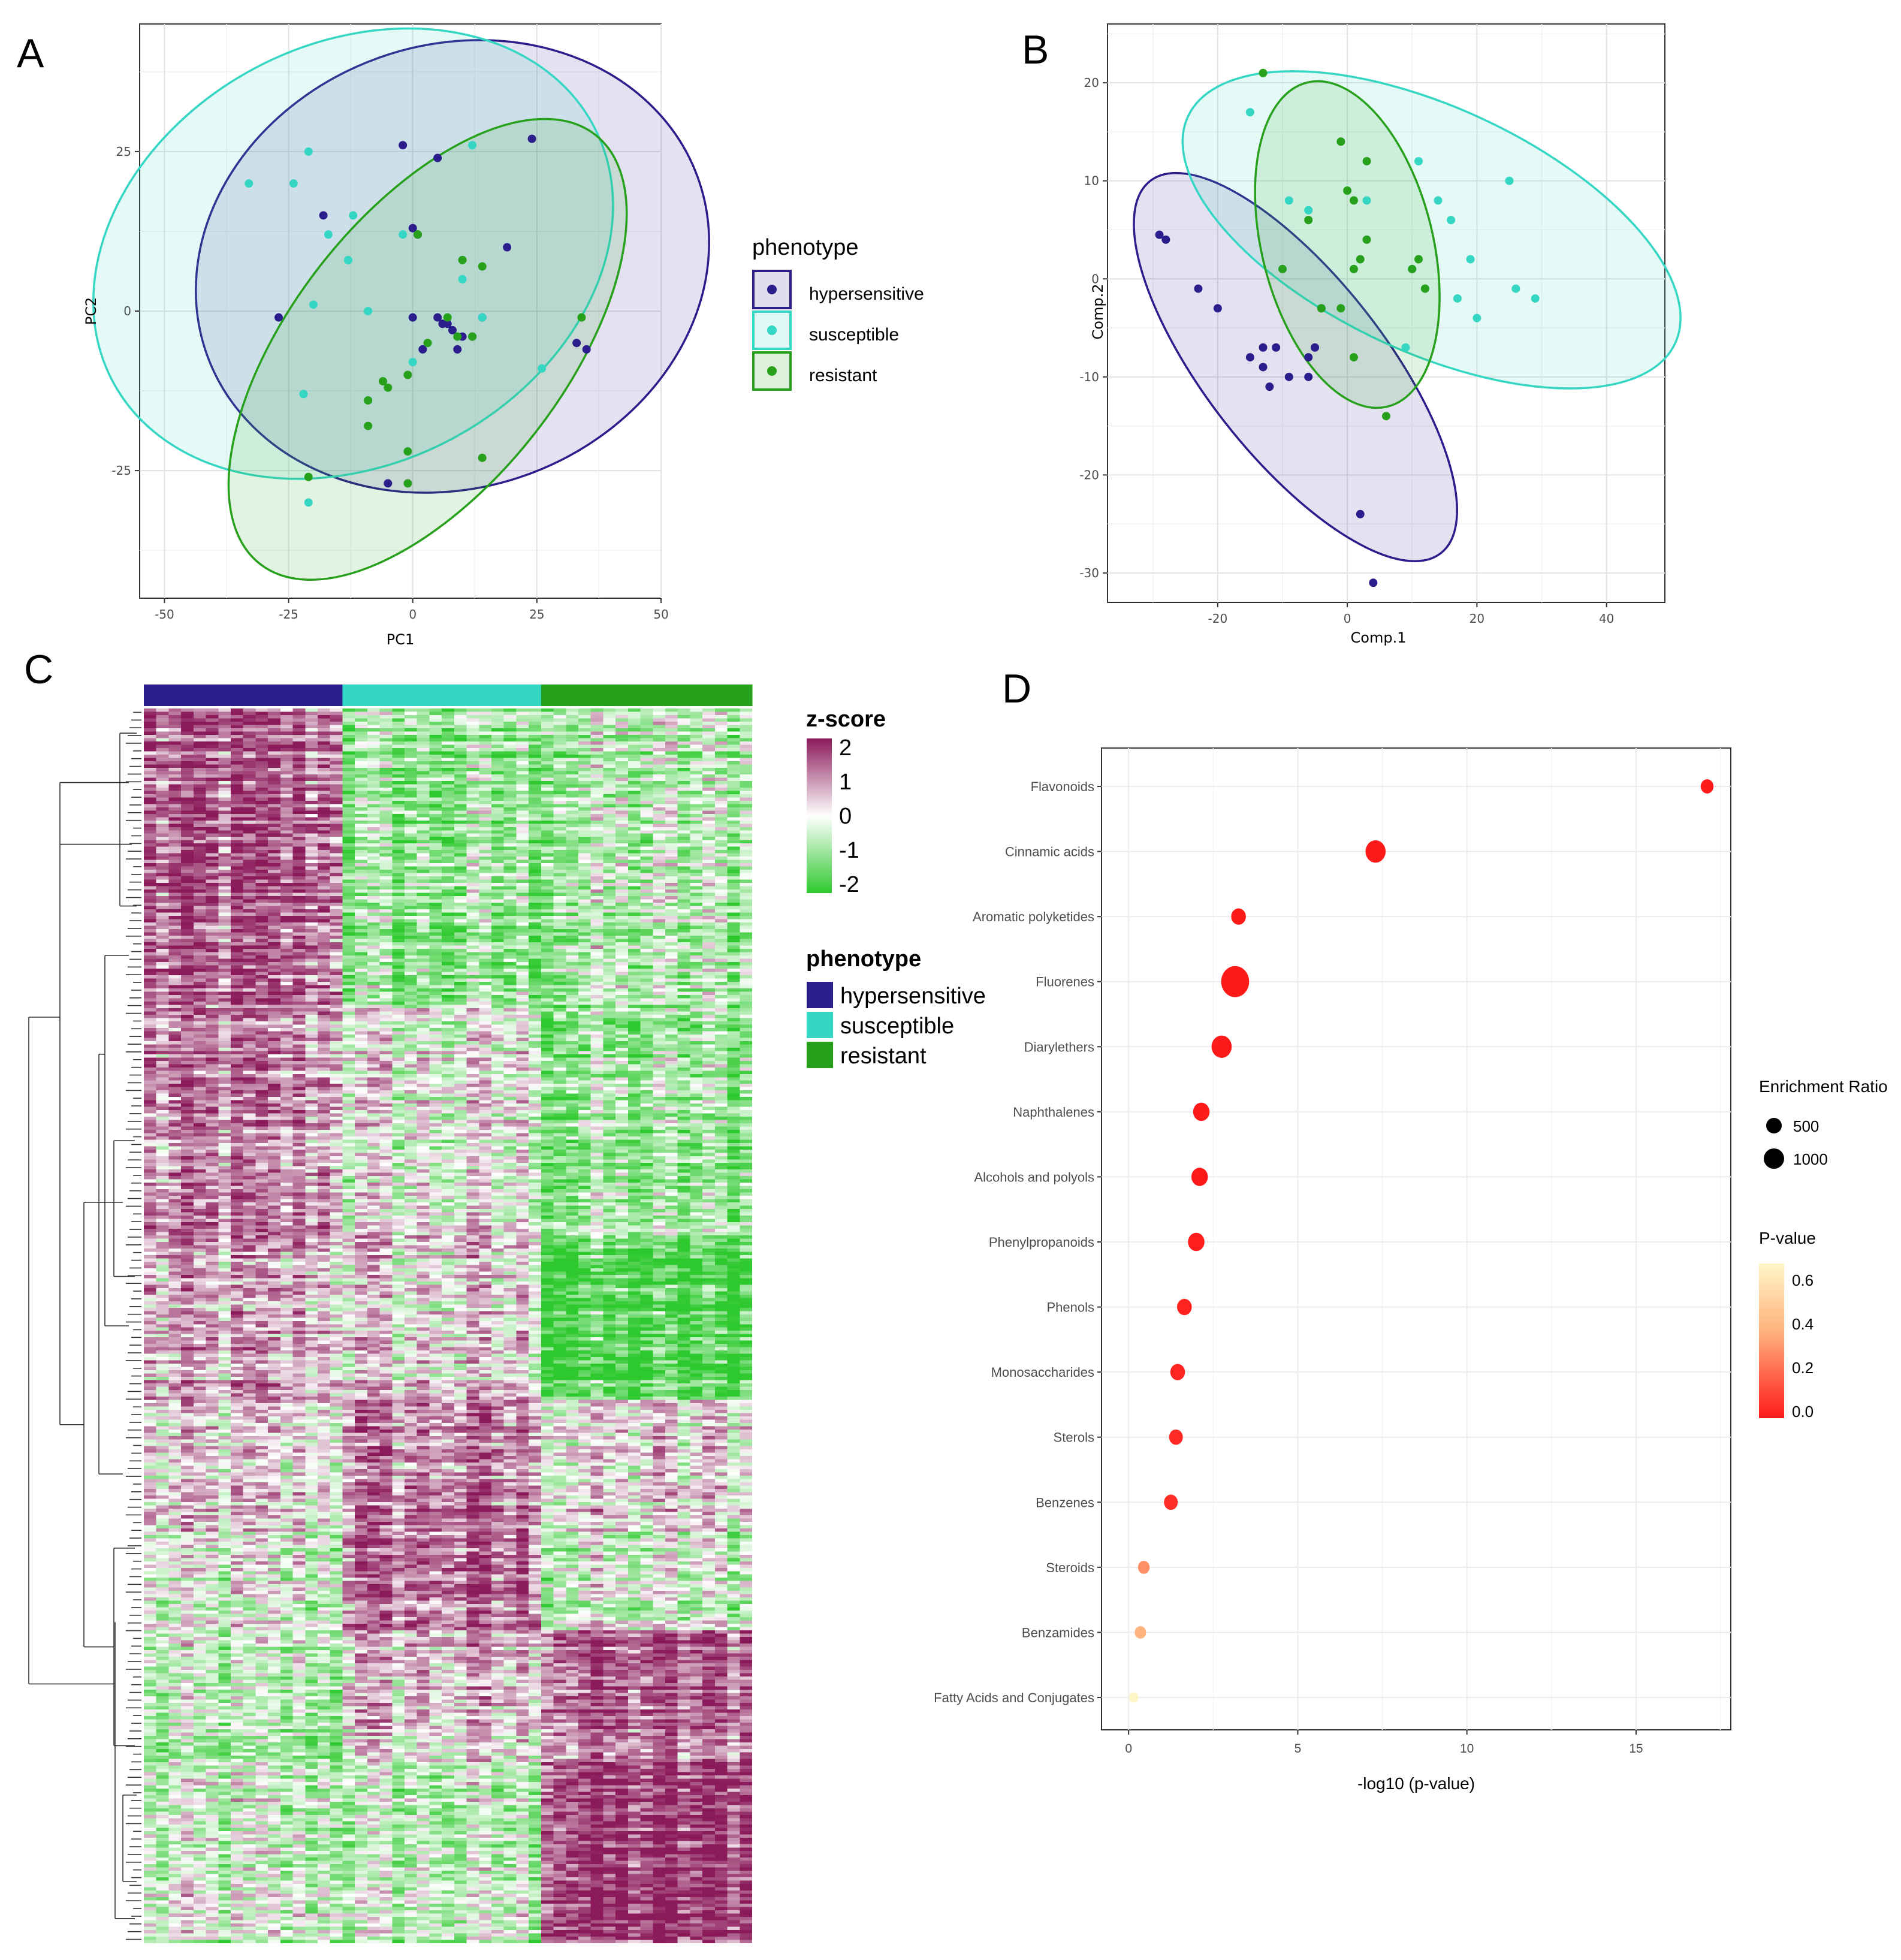  What do you see at coordinates (121, 470) in the screenshot?
I see `y-tick-label: -25` at bounding box center [121, 470].